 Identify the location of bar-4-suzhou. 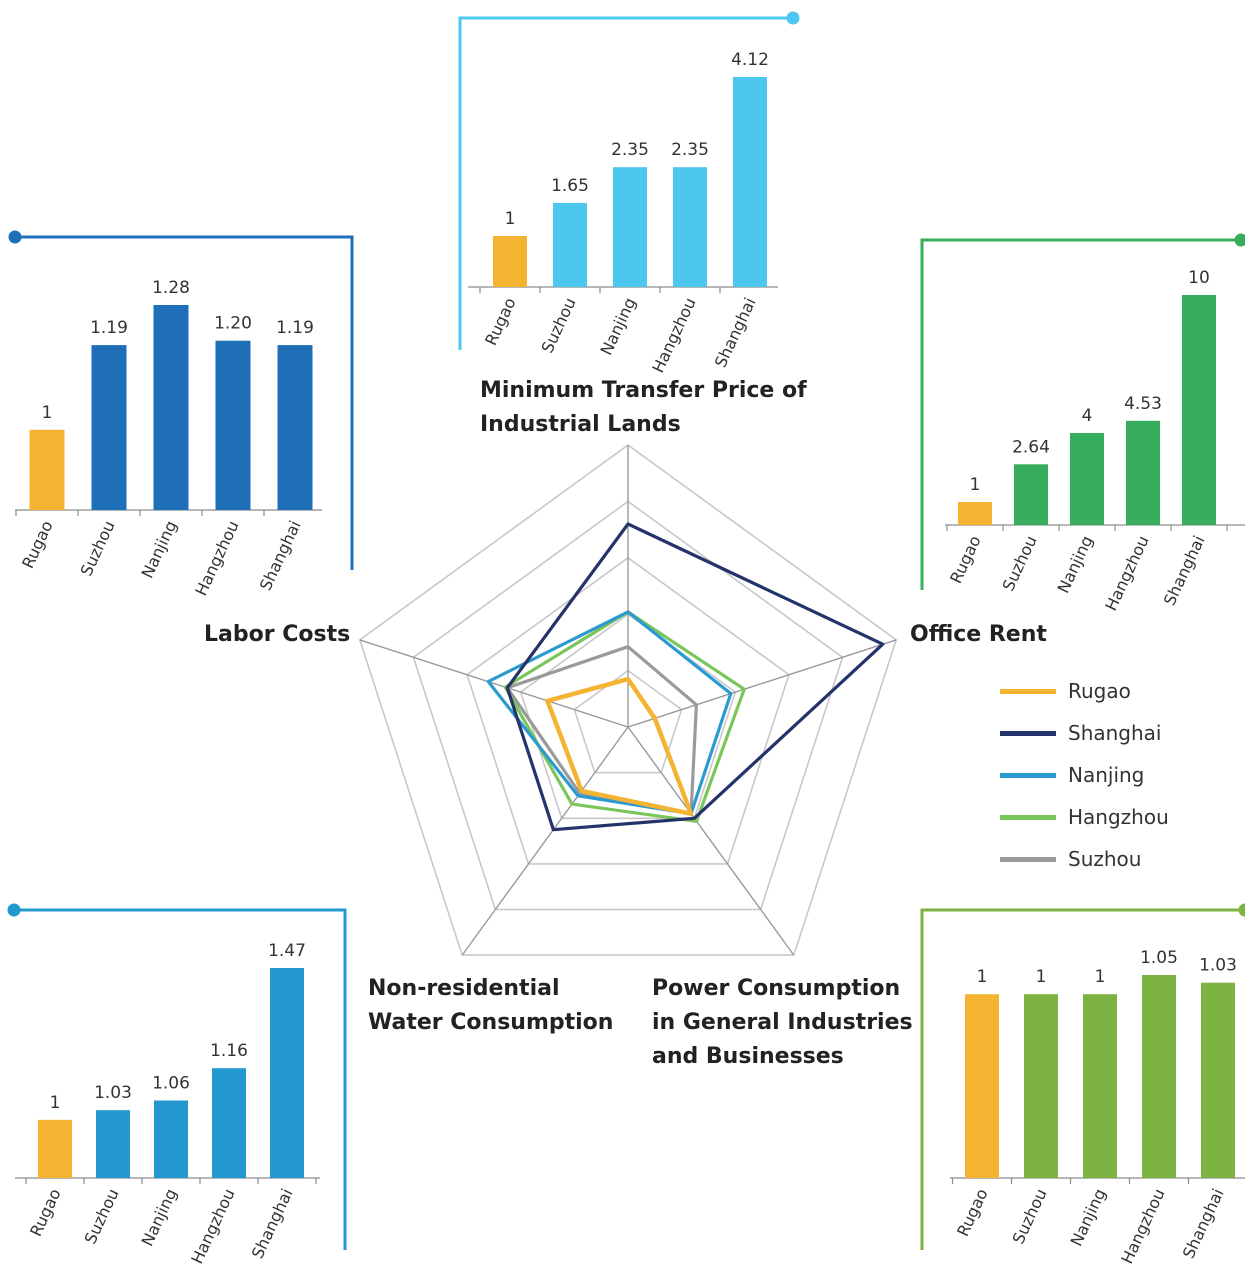
(1041, 1086).